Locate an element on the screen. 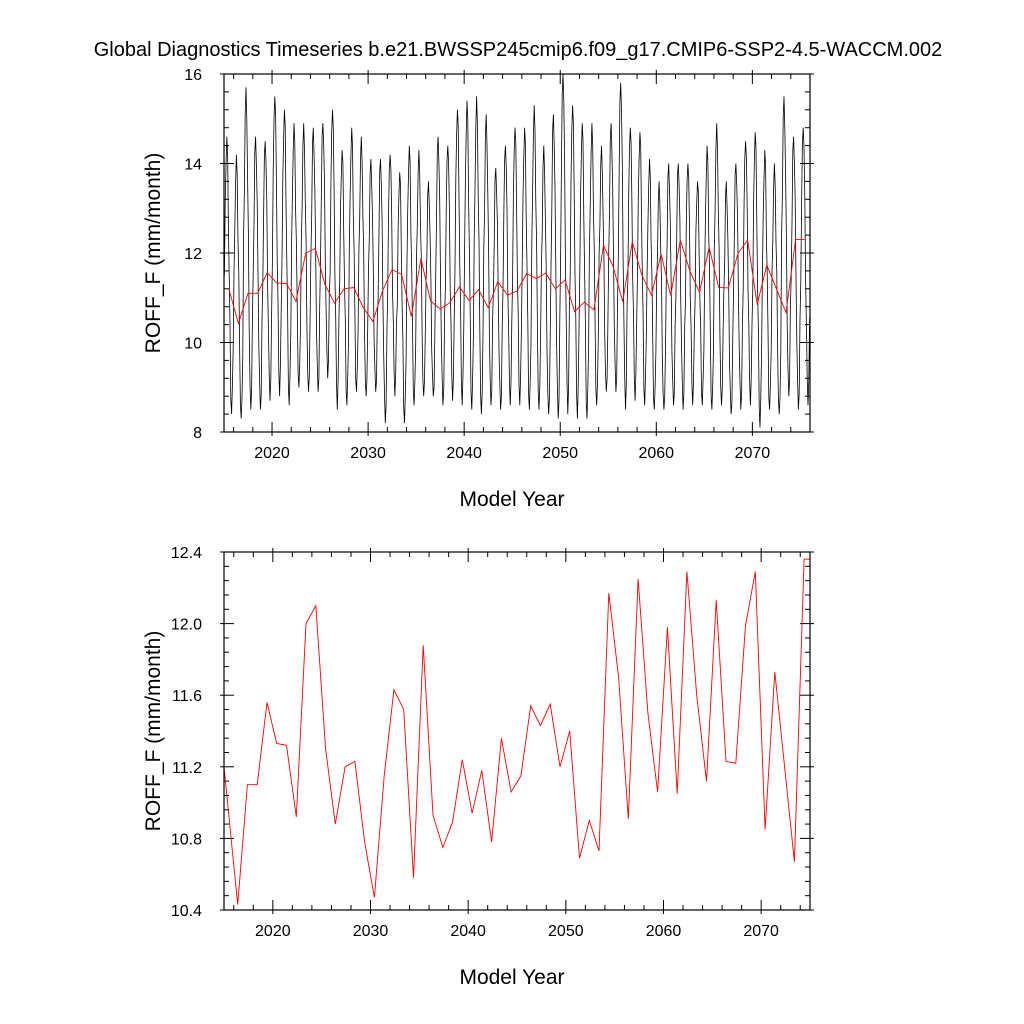 The height and width of the screenshot is (1024, 1024). top-x-tick-label: 2040 is located at coordinates (464, 453).